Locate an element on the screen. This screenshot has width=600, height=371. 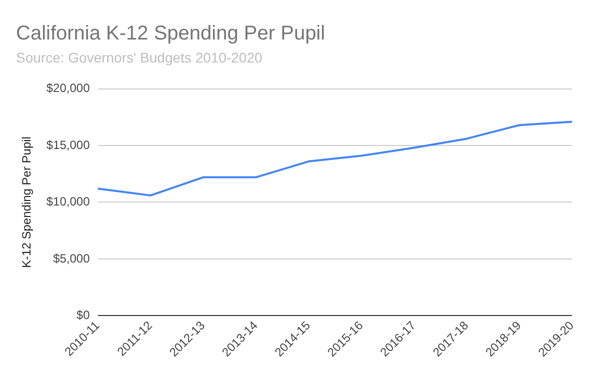
chart-title: California K-12 Spending Per Pupil is located at coordinates (171, 33).